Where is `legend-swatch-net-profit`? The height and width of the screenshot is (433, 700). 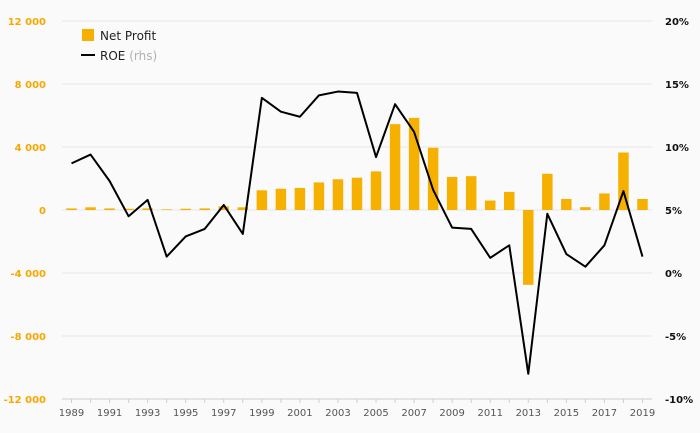 legend-swatch-net-profit is located at coordinates (88, 35).